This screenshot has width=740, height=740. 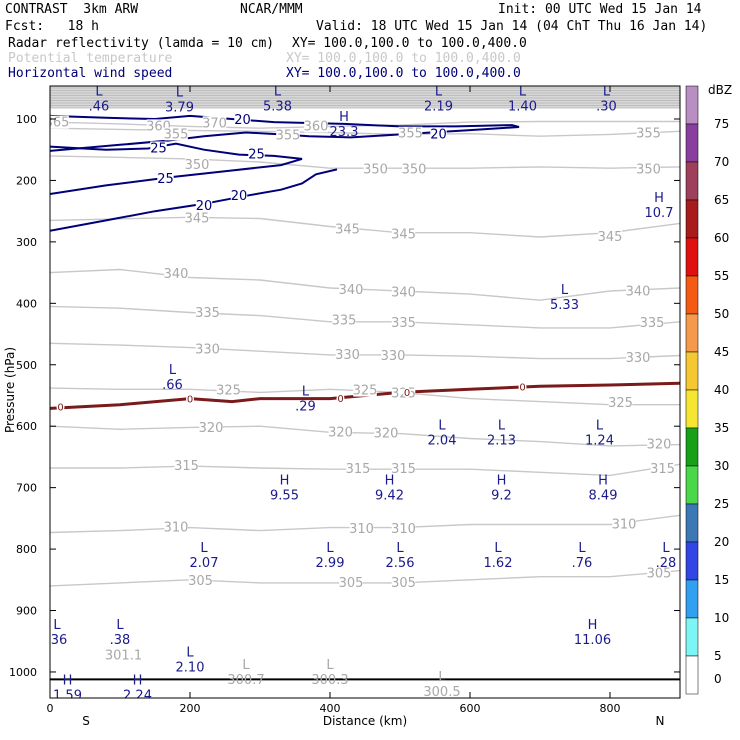 What do you see at coordinates (271, 9) in the screenshot?
I see `organization-label: NCAR/MMM` at bounding box center [271, 9].